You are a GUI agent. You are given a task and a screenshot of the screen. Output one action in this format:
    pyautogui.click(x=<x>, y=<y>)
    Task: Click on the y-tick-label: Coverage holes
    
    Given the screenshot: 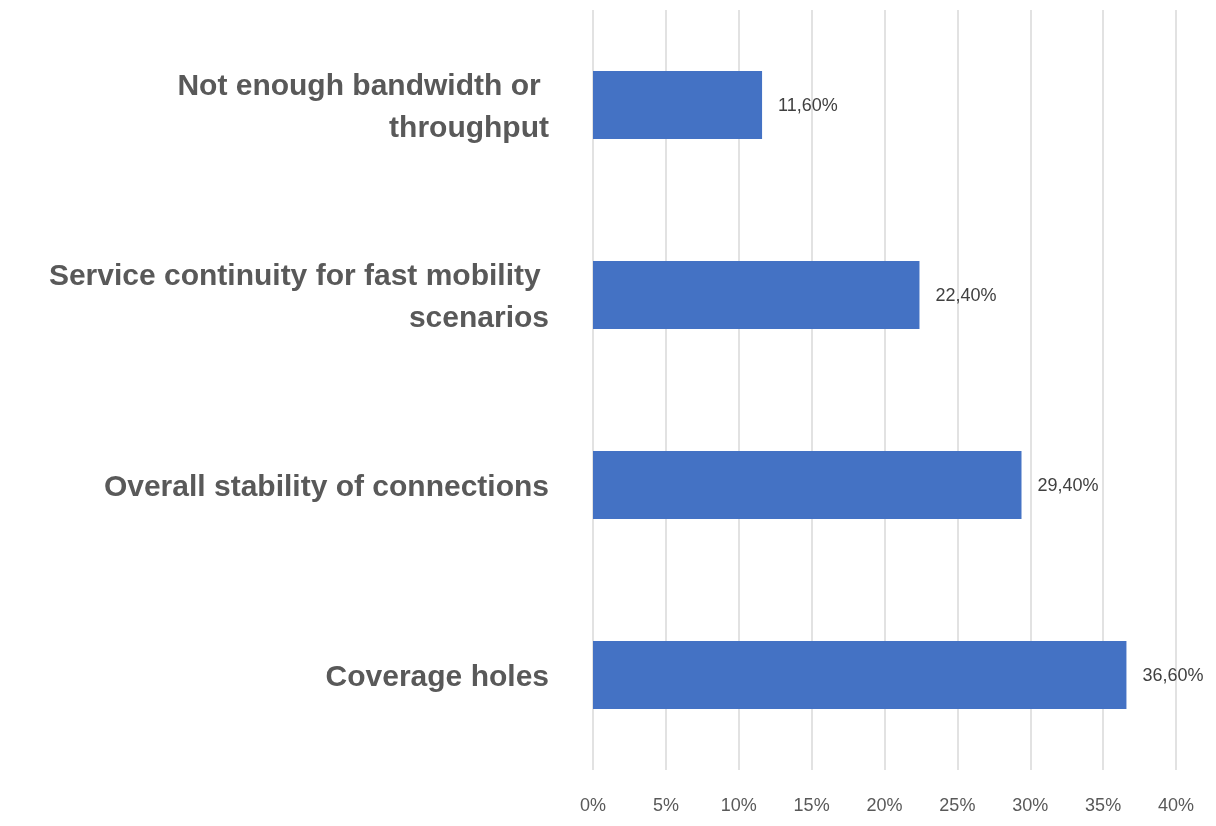 What is the action you would take?
    pyautogui.click(x=437, y=675)
    